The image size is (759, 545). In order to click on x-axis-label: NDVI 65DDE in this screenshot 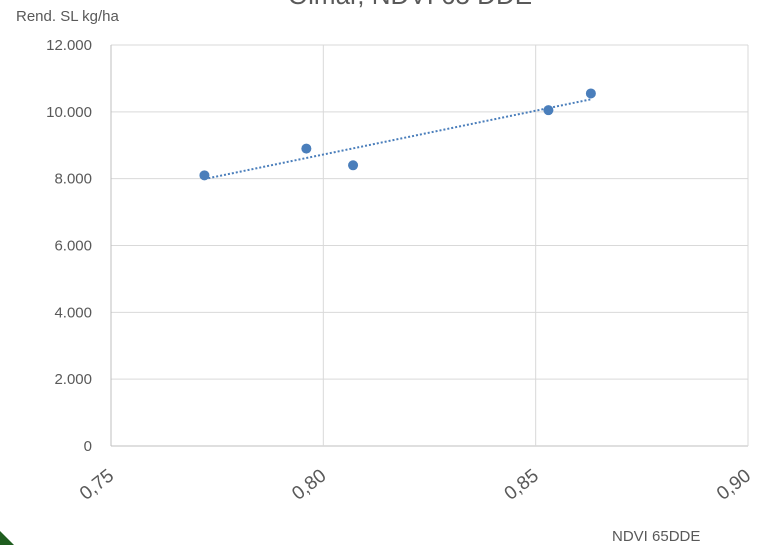, I will do `click(656, 536)`.